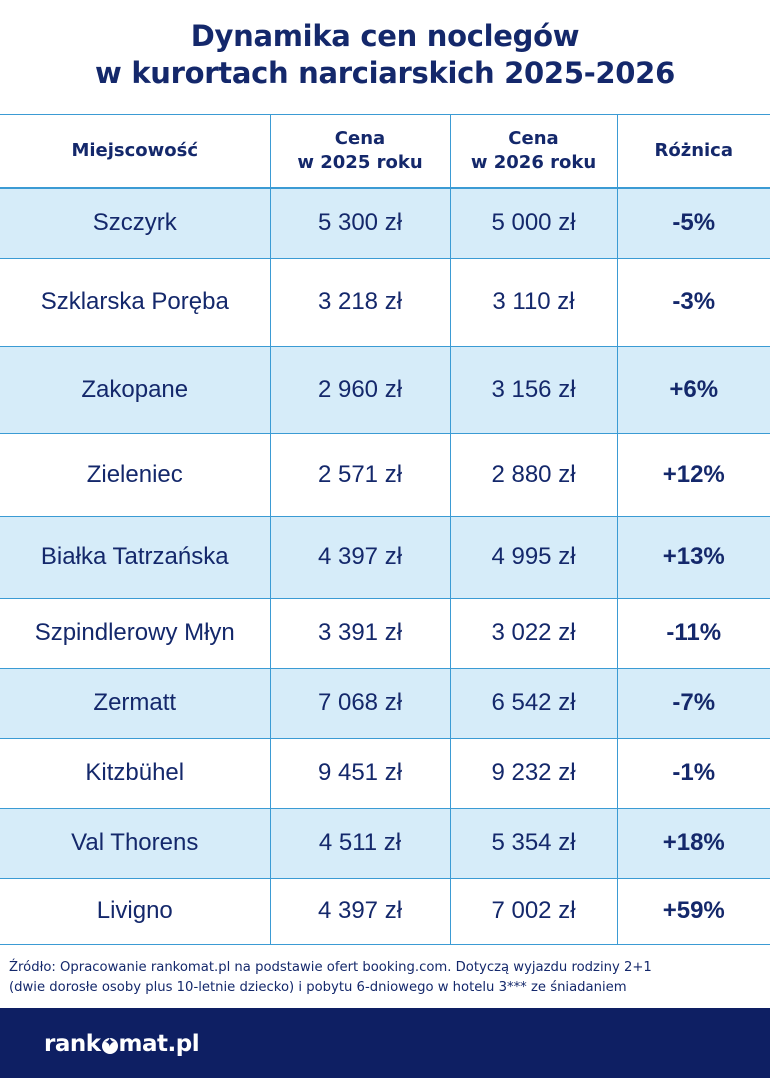  I want to click on header-place: Miejscowość, so click(135, 151).